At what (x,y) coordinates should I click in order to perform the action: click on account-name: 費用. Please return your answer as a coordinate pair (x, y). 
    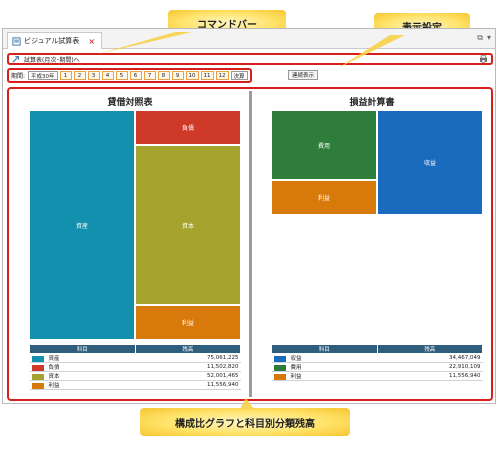
    Looking at the image, I should click on (296, 368).